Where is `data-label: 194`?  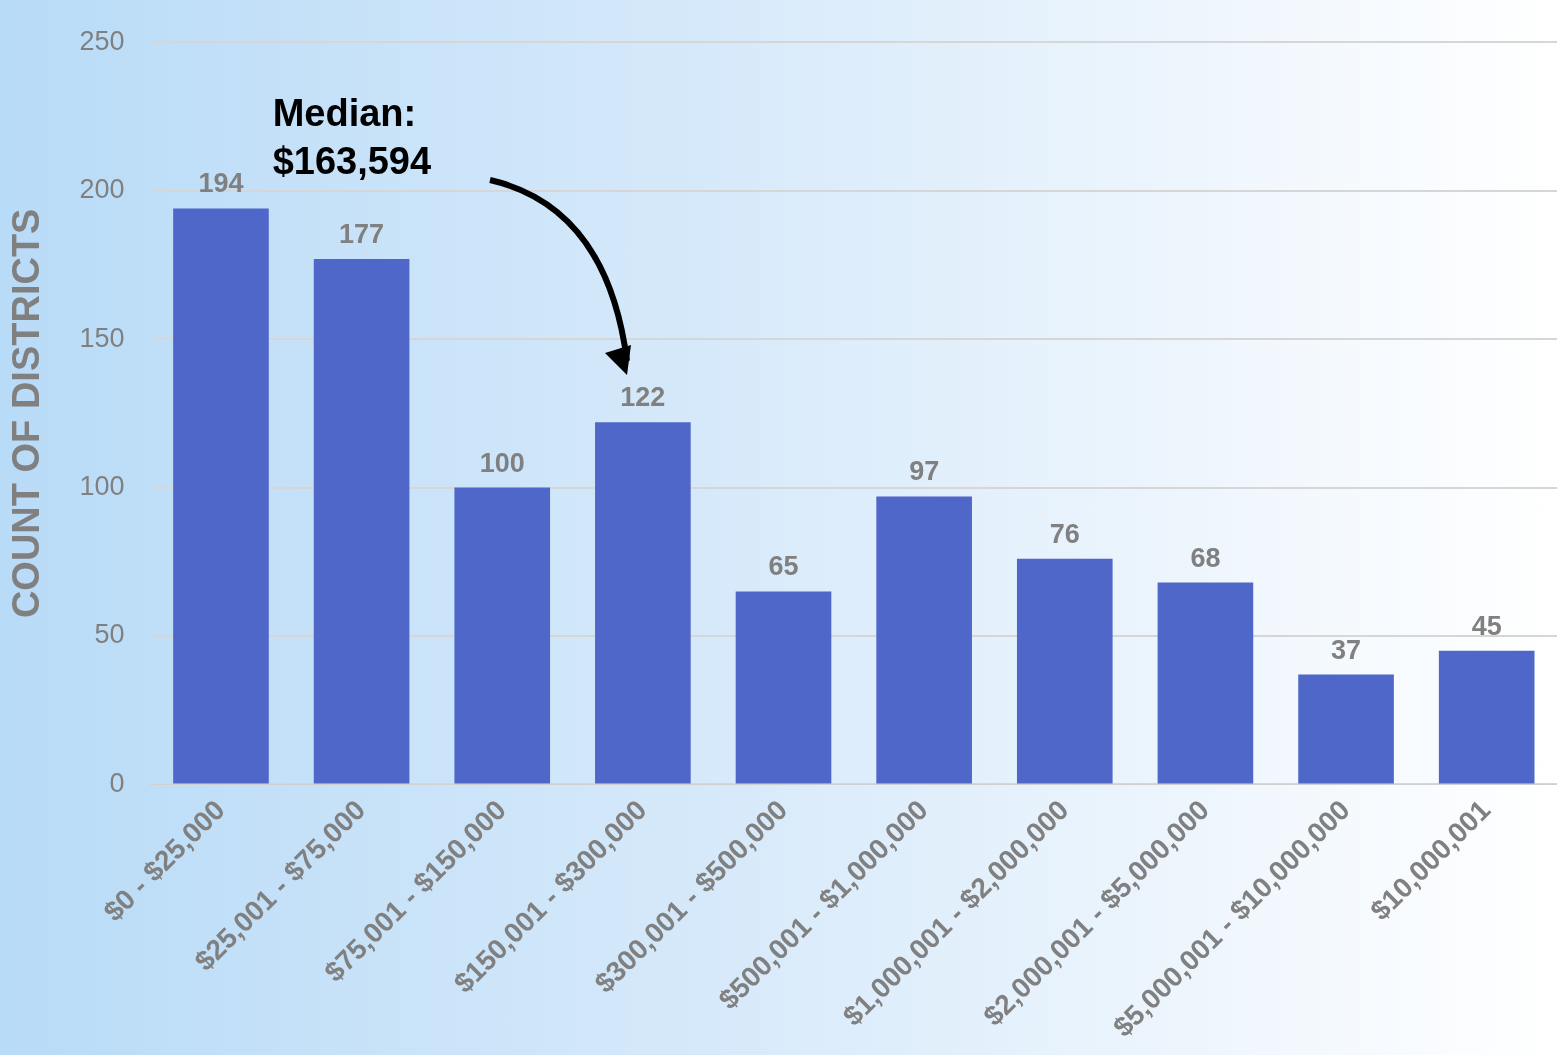 data-label: 194 is located at coordinates (221, 183).